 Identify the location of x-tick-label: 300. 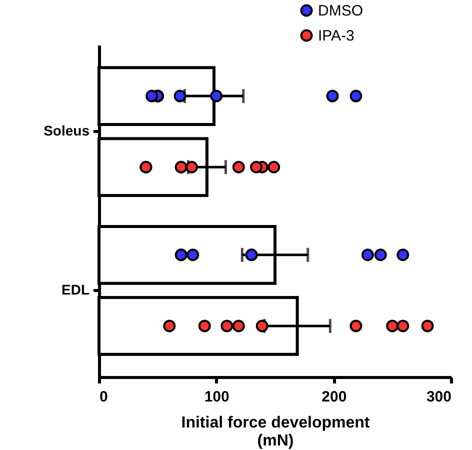
(439, 397).